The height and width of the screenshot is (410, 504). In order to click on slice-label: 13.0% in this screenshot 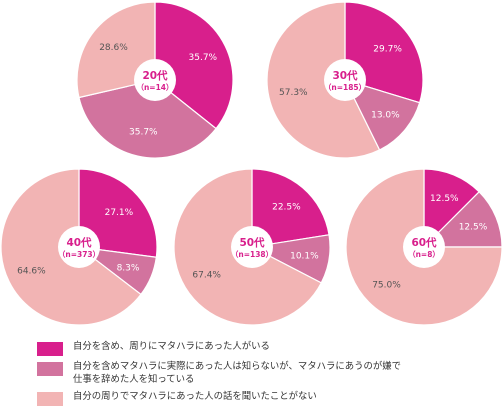, I will do `click(385, 115)`.